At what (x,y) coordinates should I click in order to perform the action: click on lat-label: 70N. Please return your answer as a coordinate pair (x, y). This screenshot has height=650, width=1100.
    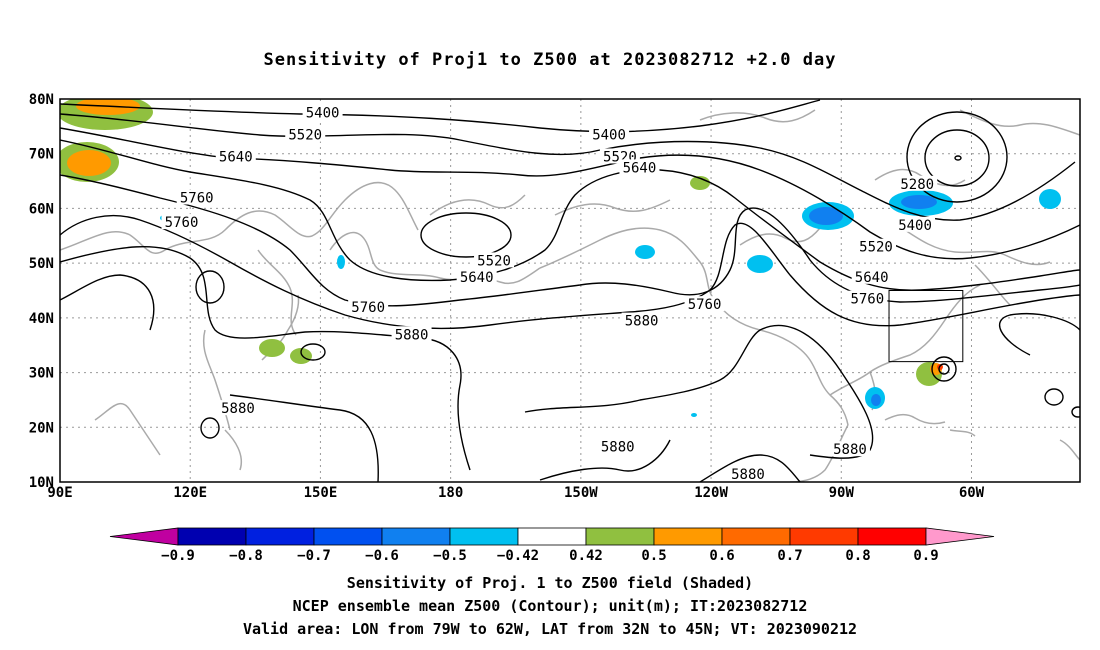
    Looking at the image, I should click on (41, 155).